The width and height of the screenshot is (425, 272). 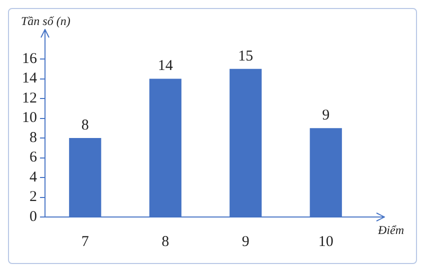 What do you see at coordinates (29, 118) in the screenshot?
I see `y-tick-label: 10` at bounding box center [29, 118].